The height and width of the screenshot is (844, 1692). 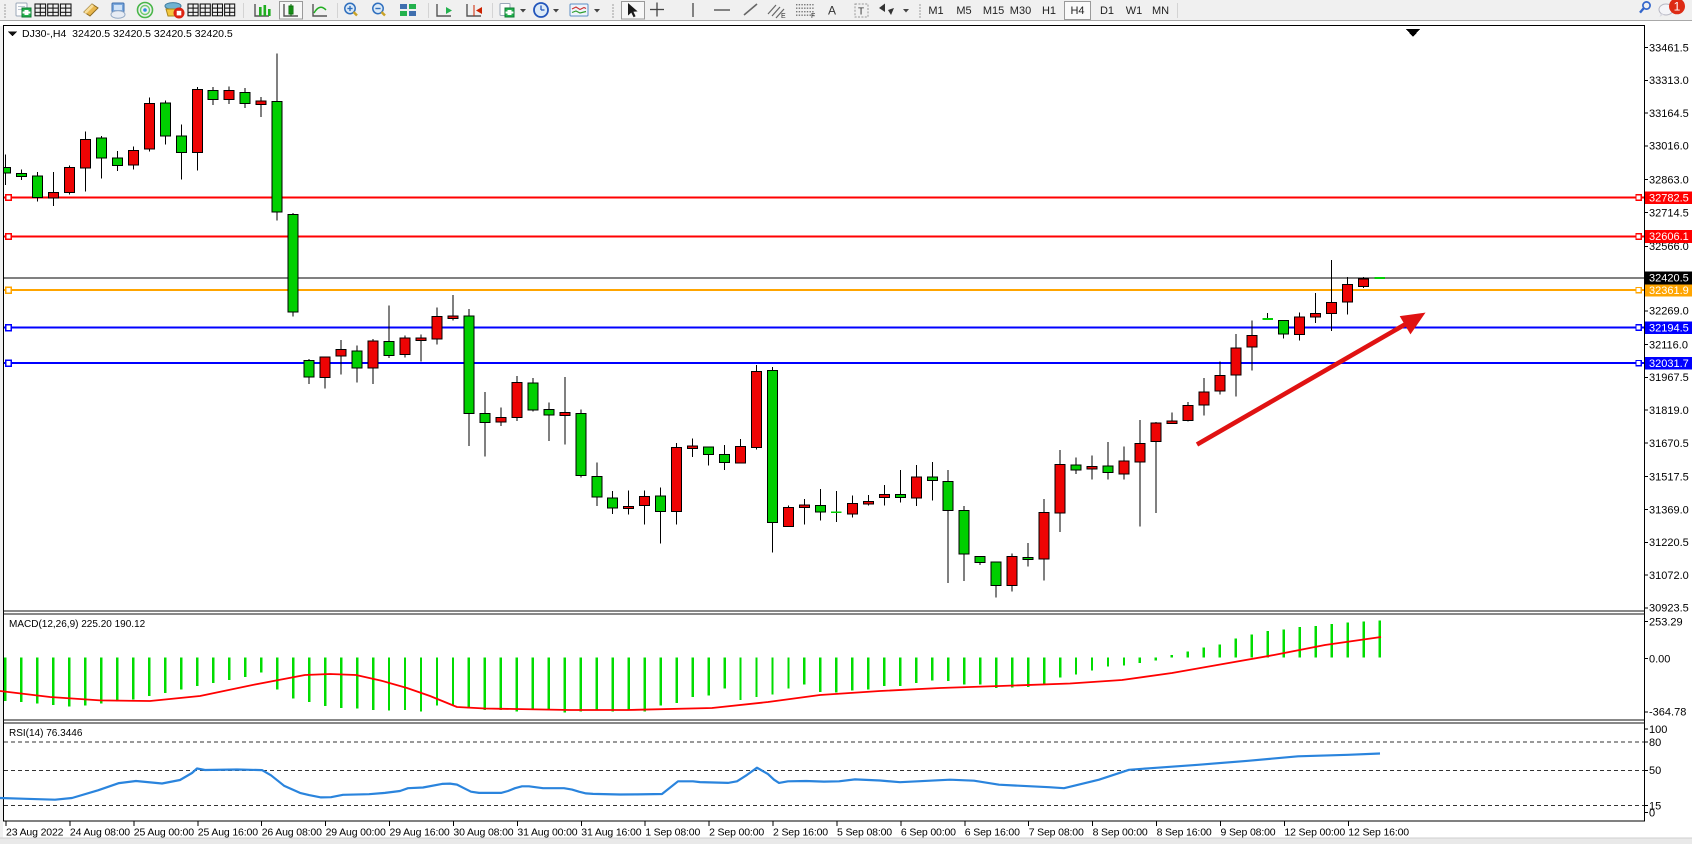 What do you see at coordinates (1248, 832) in the screenshot?
I see `svg-text: 9 Sep 08:00` at bounding box center [1248, 832].